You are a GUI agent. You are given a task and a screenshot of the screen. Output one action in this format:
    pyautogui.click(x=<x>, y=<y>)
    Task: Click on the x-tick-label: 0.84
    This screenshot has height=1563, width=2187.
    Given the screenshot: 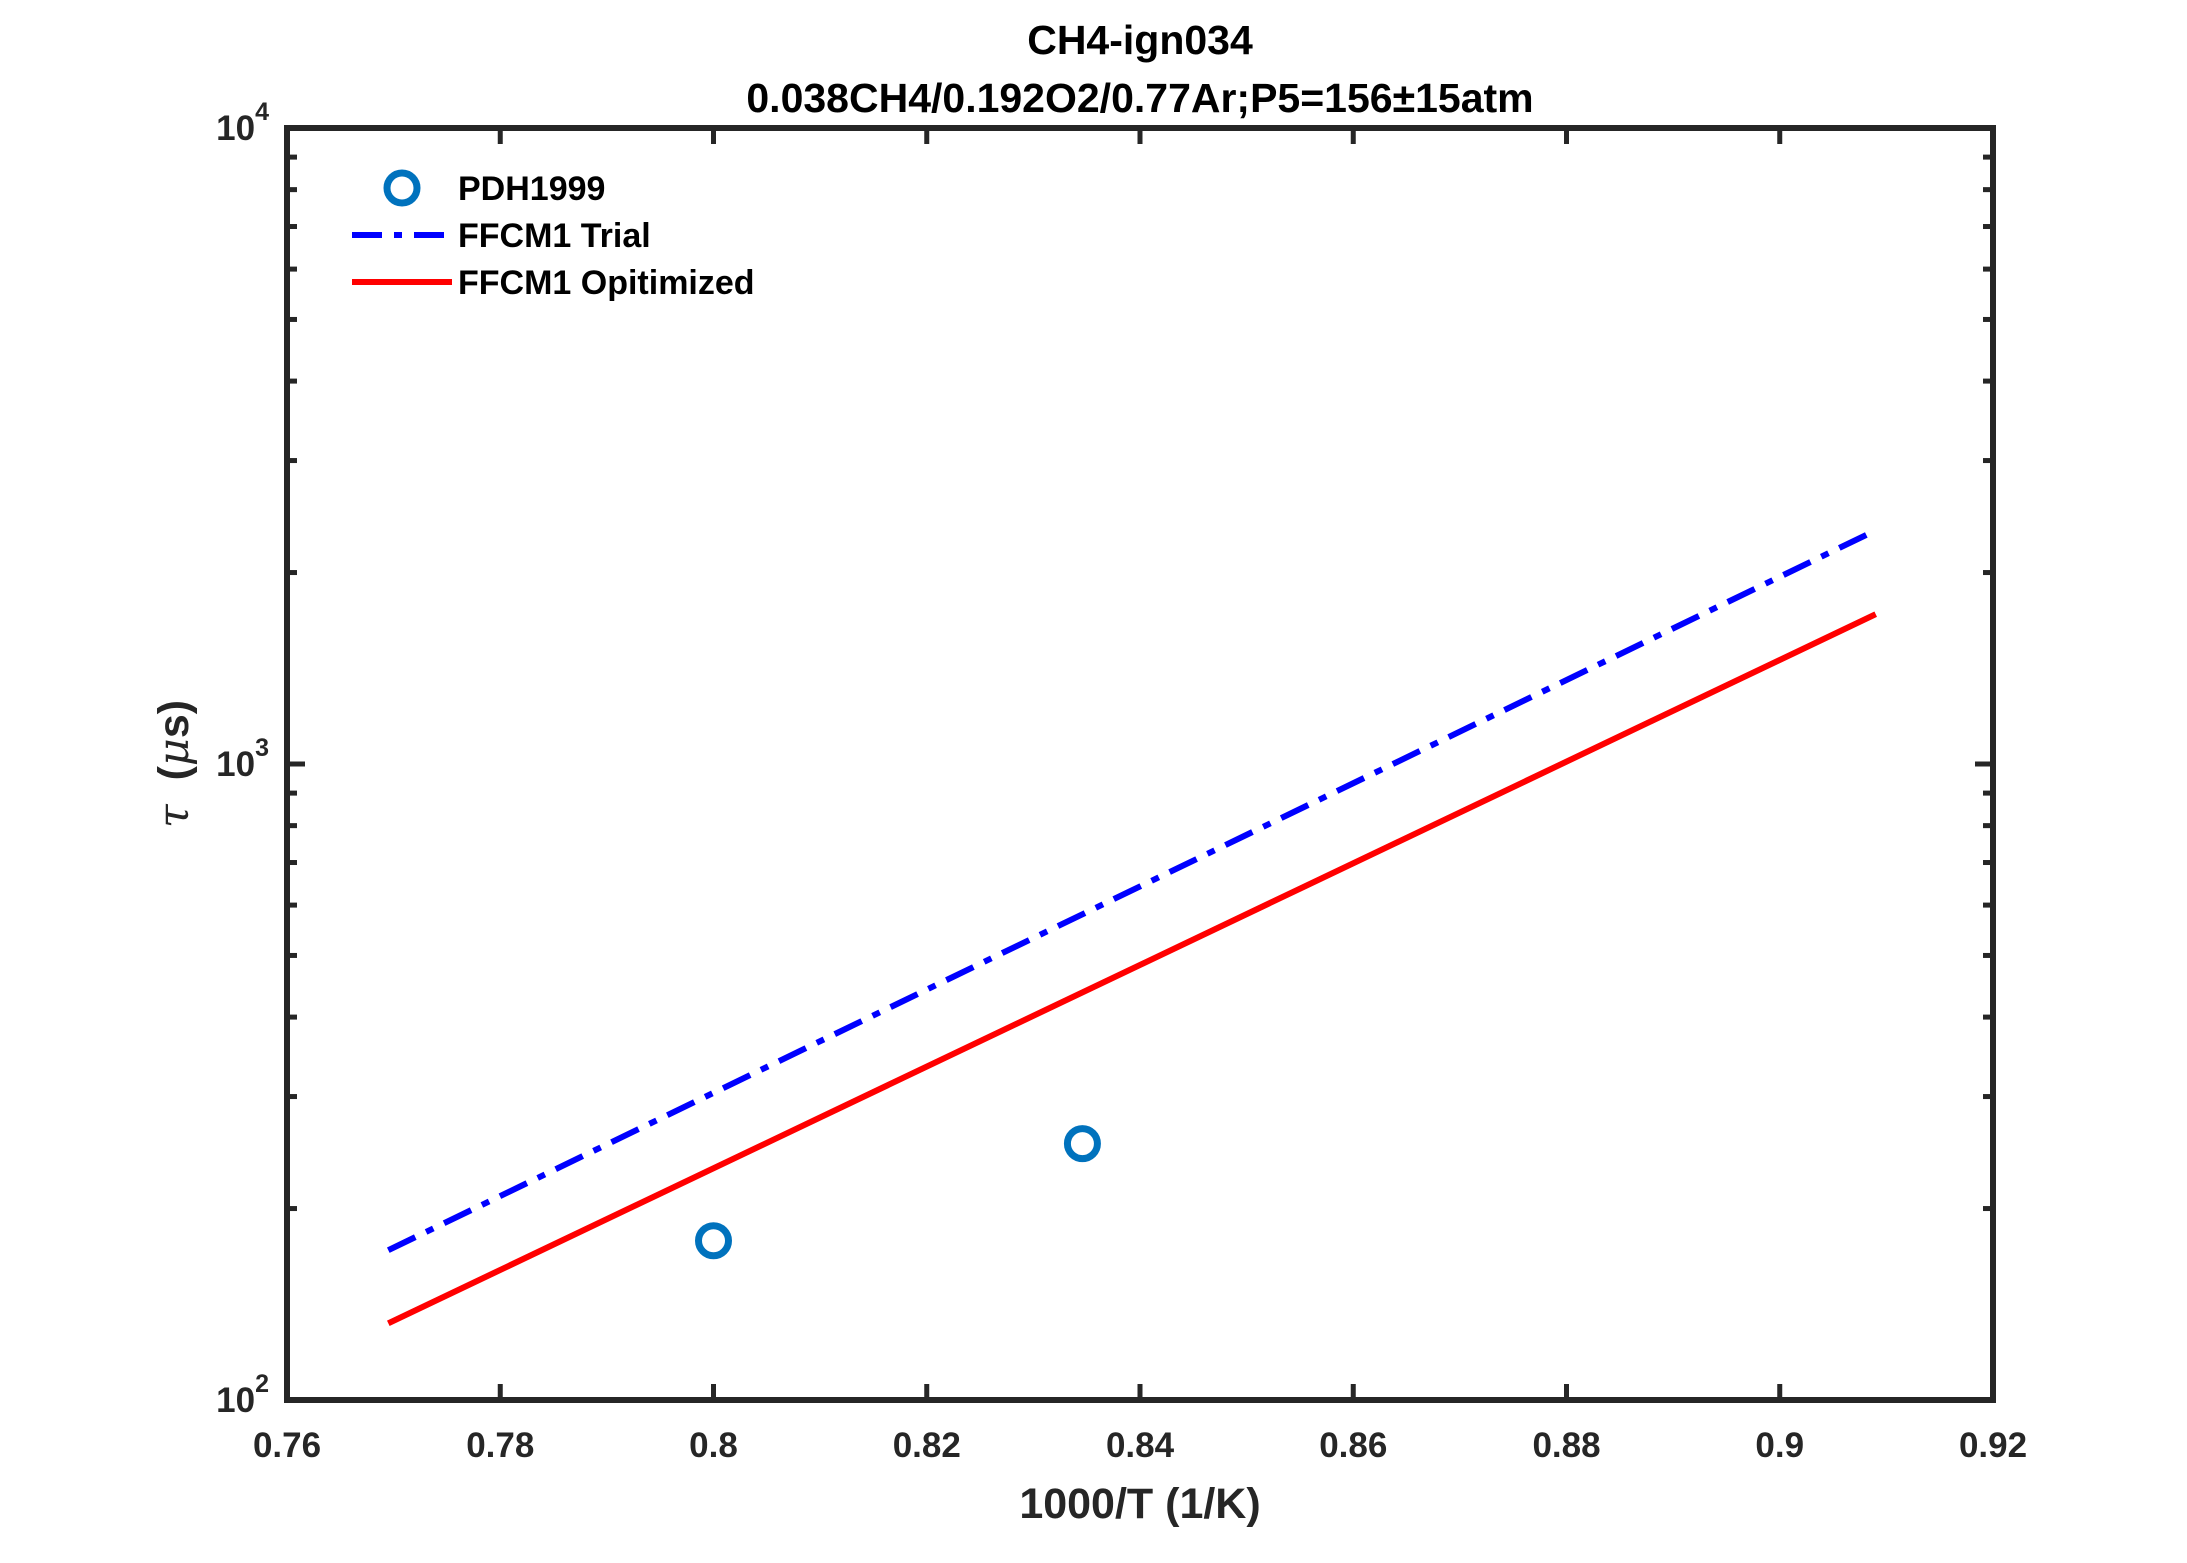 What is the action you would take?
    pyautogui.click(x=1140, y=1445)
    